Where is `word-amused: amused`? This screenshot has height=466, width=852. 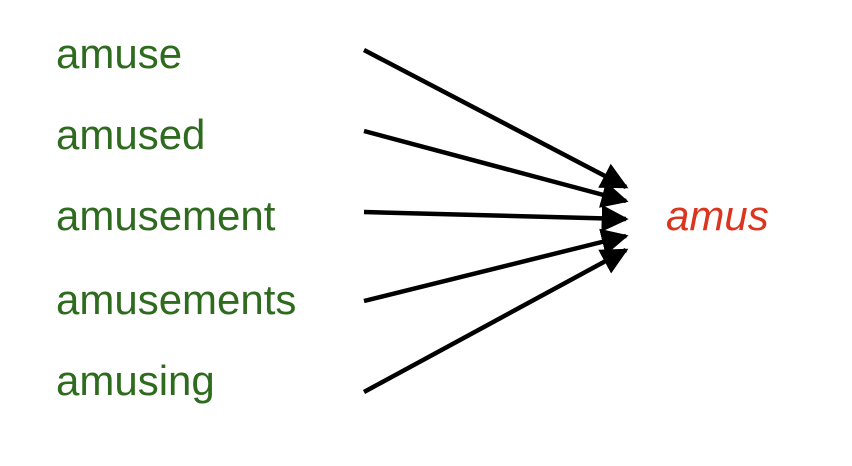 word-amused: amused is located at coordinates (131, 134).